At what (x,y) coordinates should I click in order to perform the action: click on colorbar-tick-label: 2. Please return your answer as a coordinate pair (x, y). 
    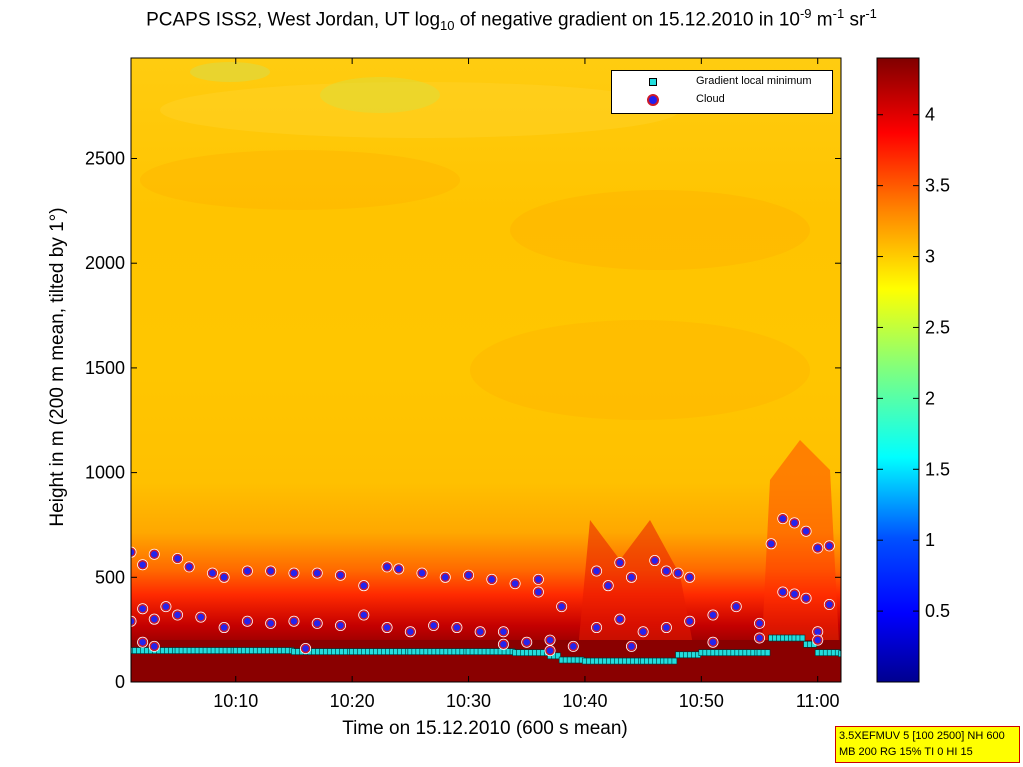
    Looking at the image, I should click on (930, 398).